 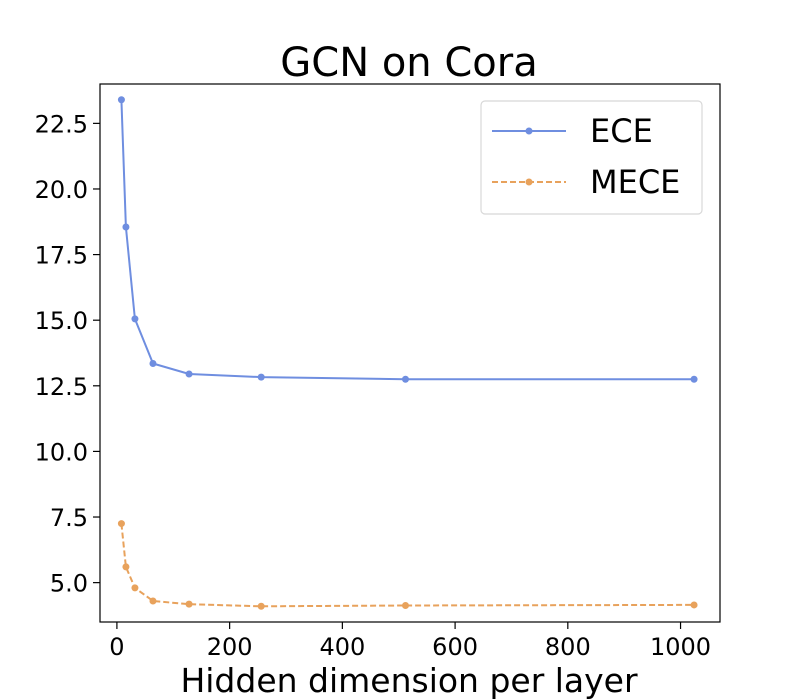 I want to click on legend-label-mece: MECE, so click(x=635, y=182).